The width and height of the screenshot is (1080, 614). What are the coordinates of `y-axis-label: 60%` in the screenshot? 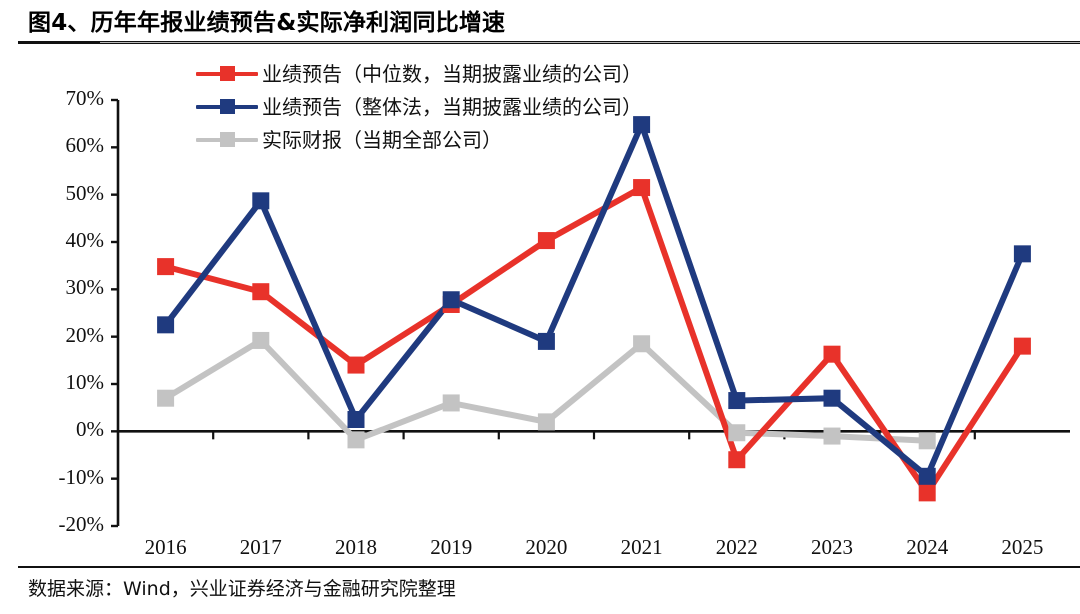 It's located at (85, 145).